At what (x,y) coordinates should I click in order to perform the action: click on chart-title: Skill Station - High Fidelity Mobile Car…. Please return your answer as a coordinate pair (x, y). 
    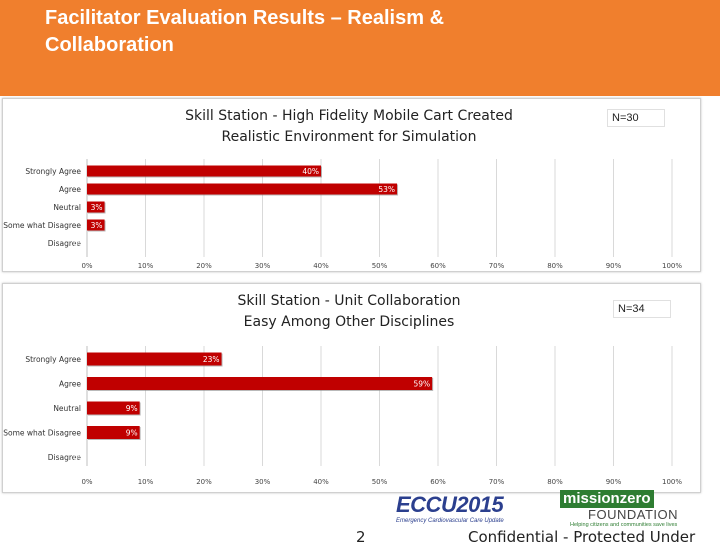
    Looking at the image, I should click on (349, 126).